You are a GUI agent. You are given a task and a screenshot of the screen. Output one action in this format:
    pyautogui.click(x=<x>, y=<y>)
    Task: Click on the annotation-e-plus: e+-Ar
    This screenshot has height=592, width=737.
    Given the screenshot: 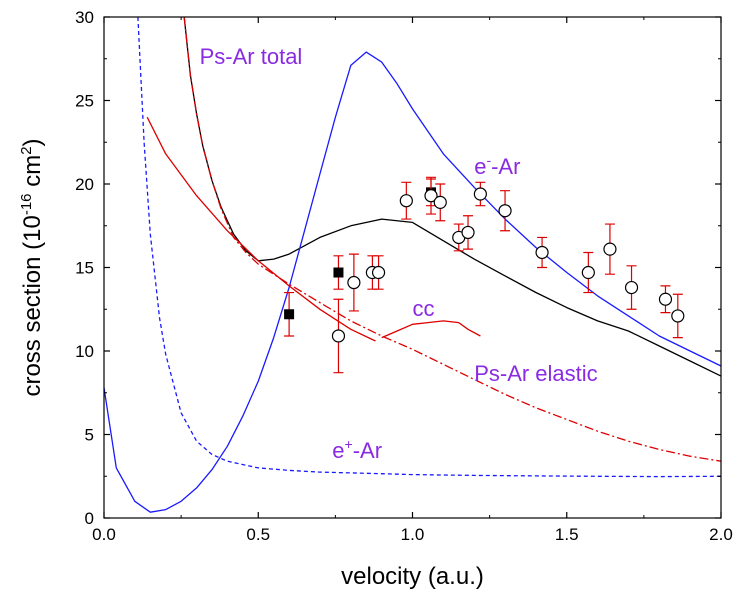 What is the action you would take?
    pyautogui.click(x=357, y=449)
    